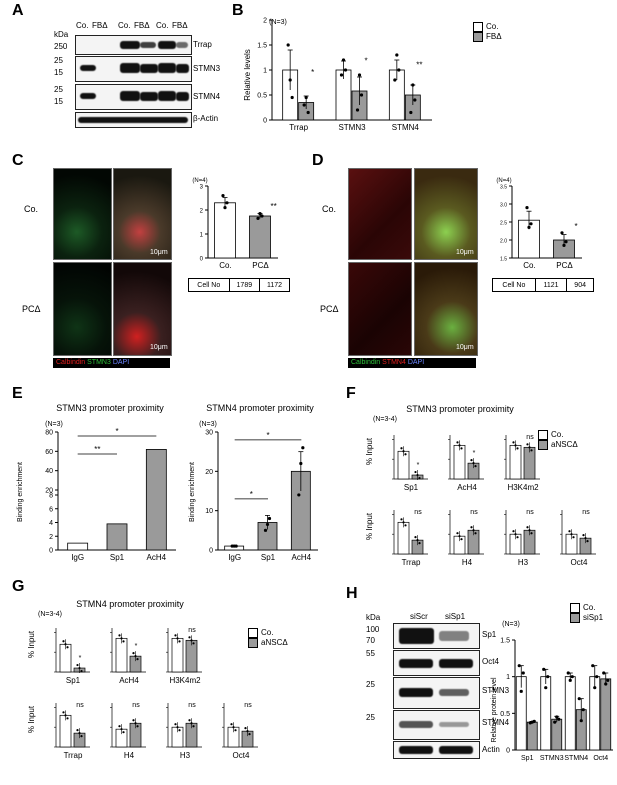 The width and height of the screenshot is (617, 785). I want to click on f-ylabel-1: % Input, so click(370, 526).